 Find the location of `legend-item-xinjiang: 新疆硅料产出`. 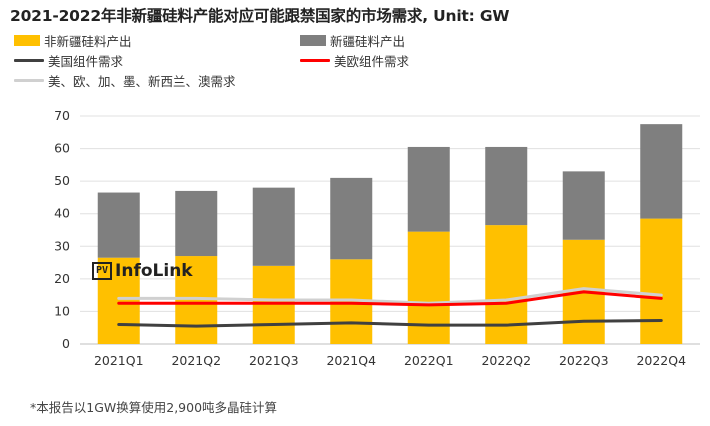

legend-item-xinjiang: 新疆硅料产出 is located at coordinates (352, 40).